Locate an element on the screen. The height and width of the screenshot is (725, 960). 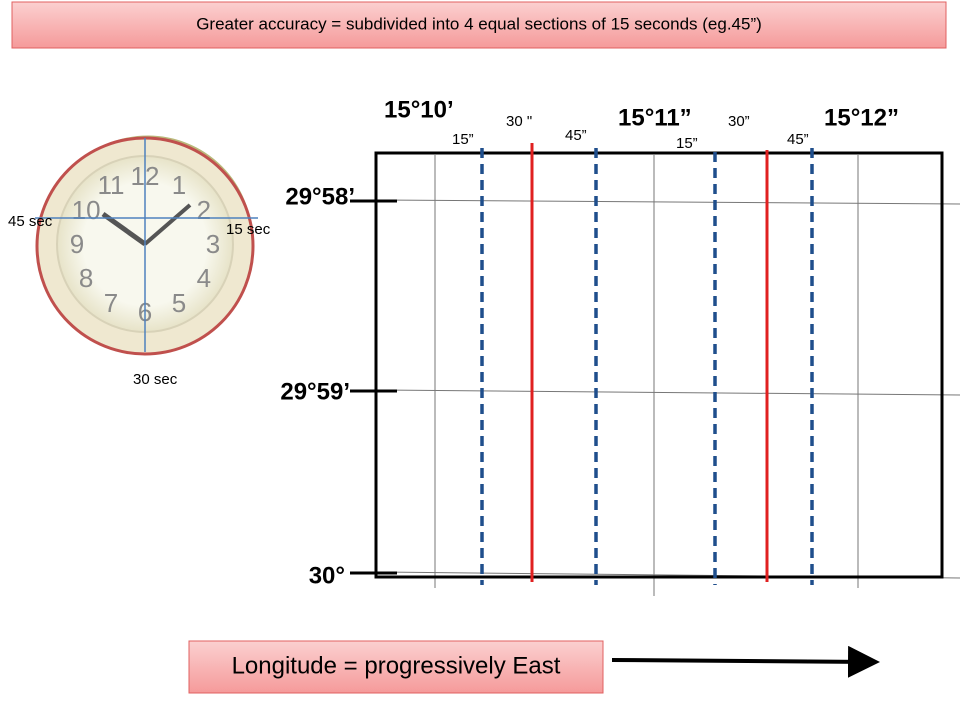
clock-number: 5 is located at coordinates (179, 303).